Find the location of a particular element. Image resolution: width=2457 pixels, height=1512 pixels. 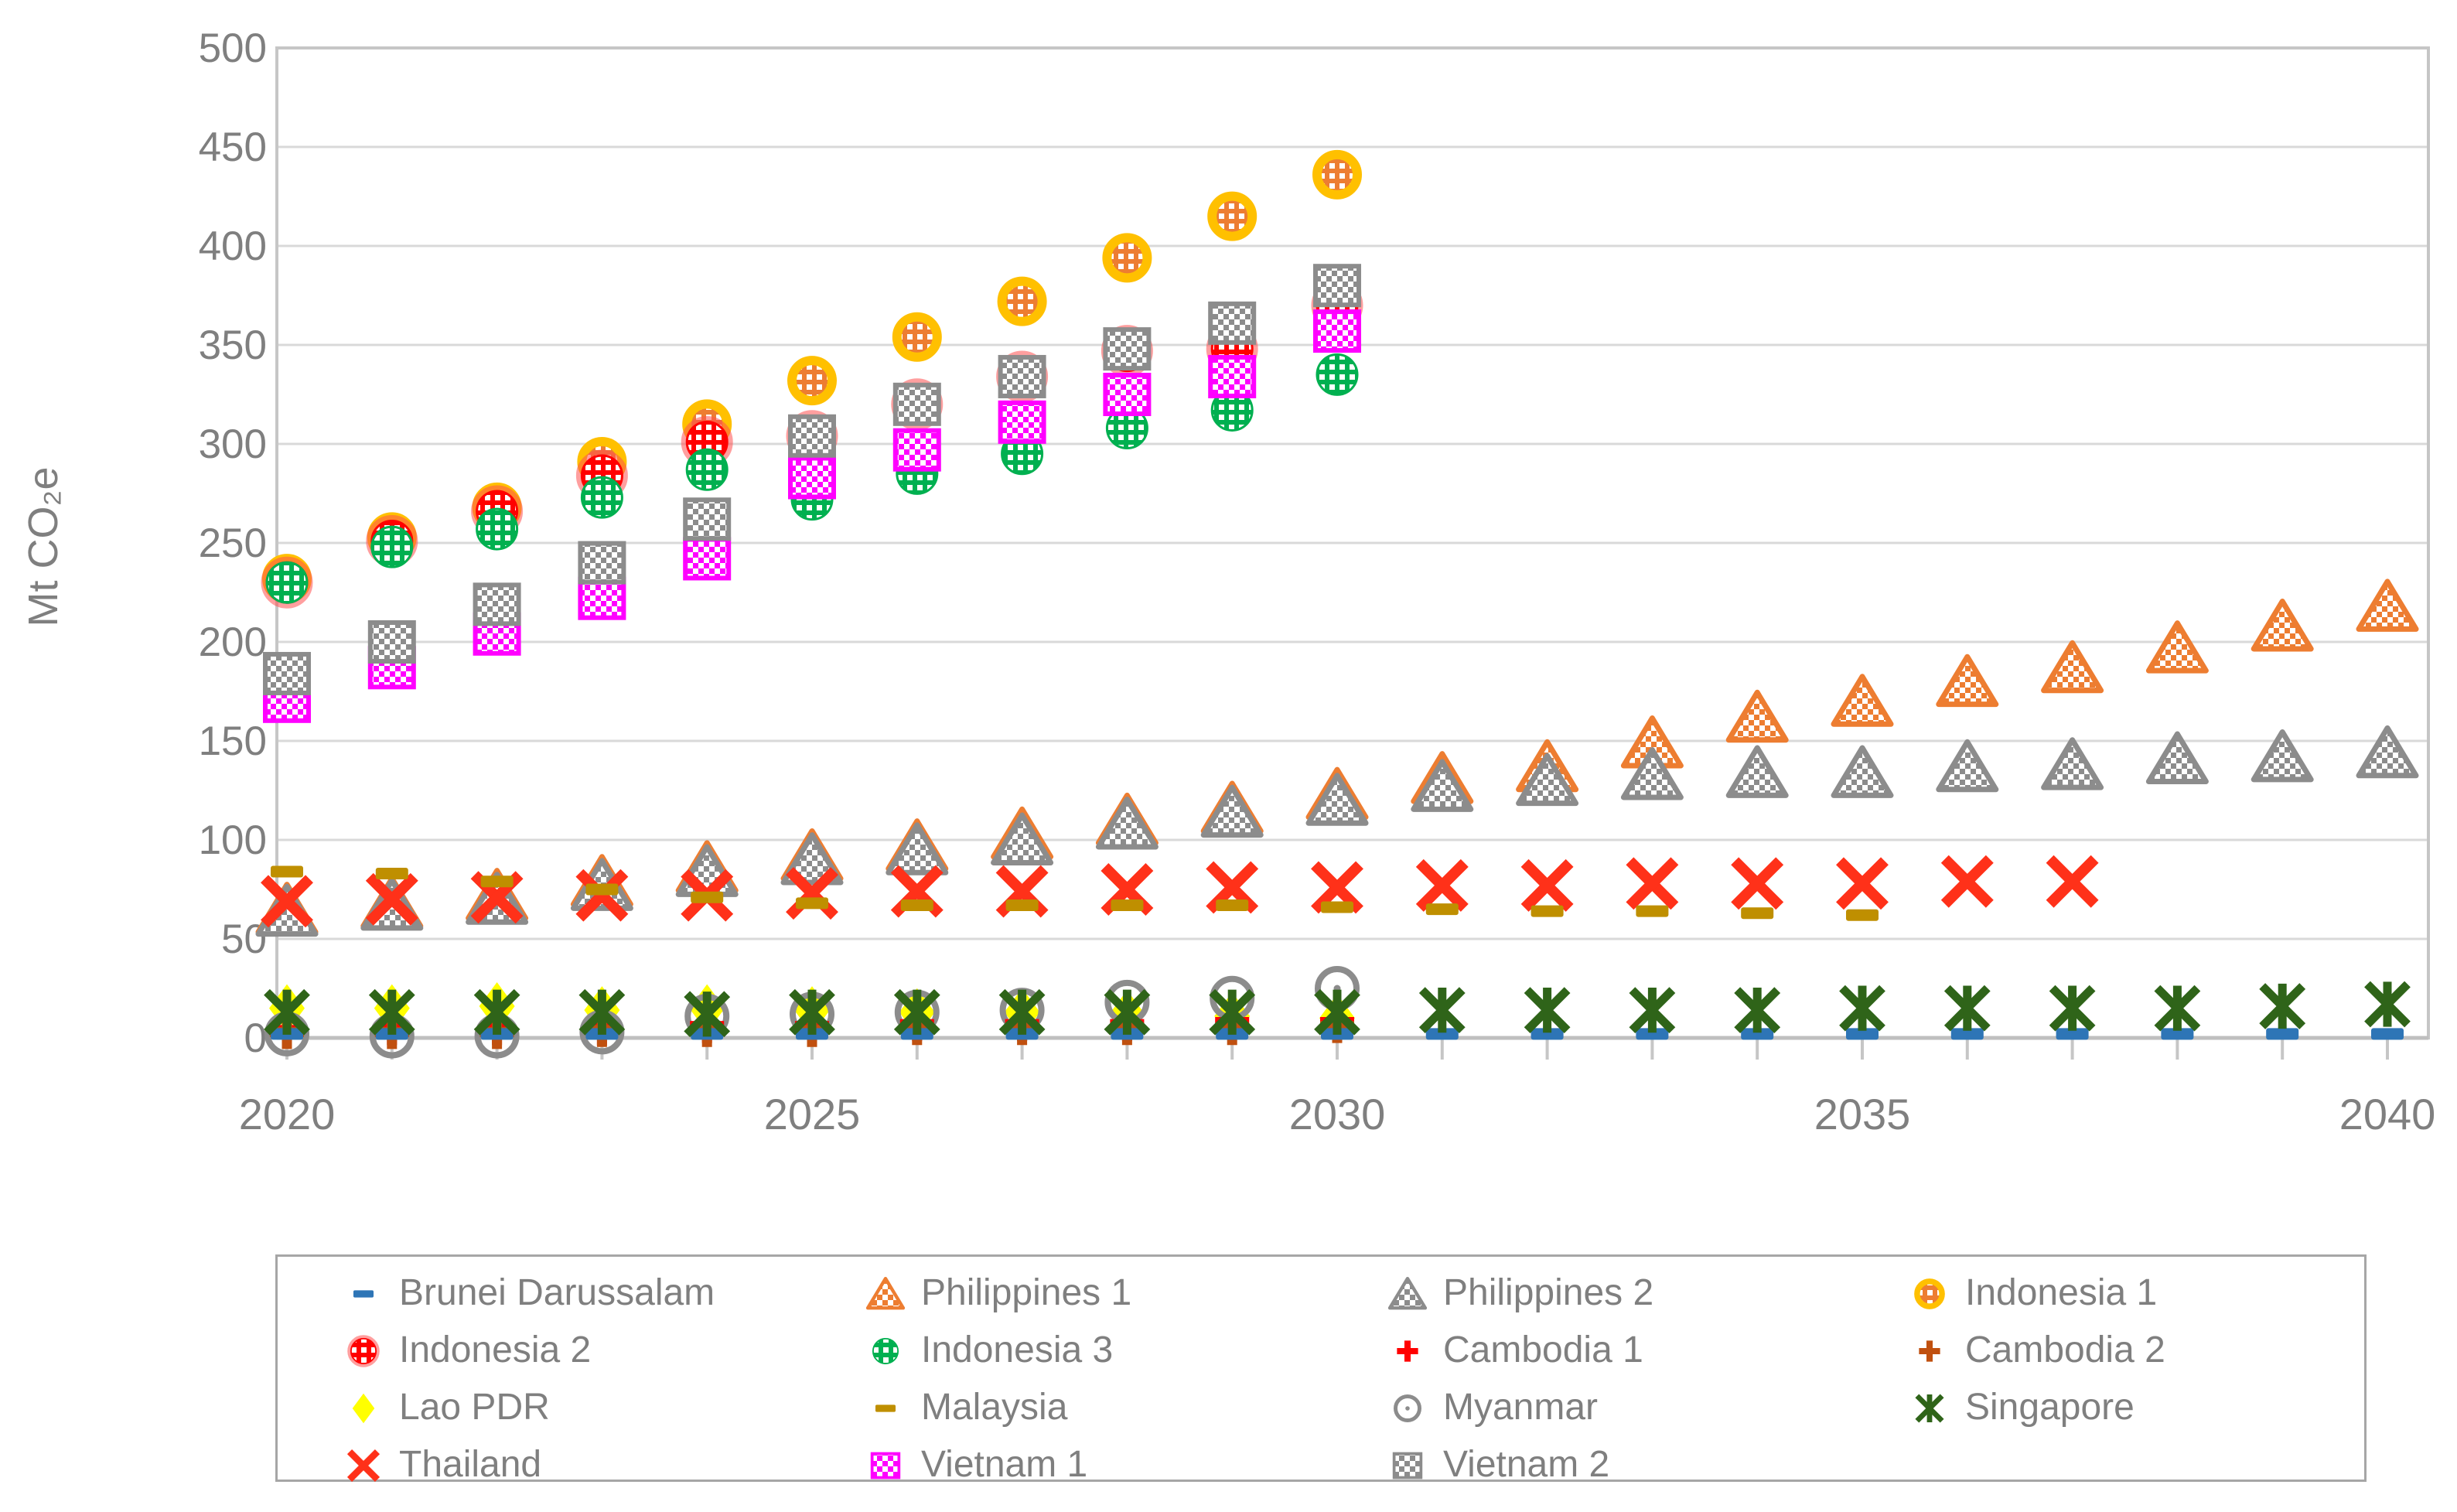

legend-item-thailand: Thailand is located at coordinates (440, 1464).